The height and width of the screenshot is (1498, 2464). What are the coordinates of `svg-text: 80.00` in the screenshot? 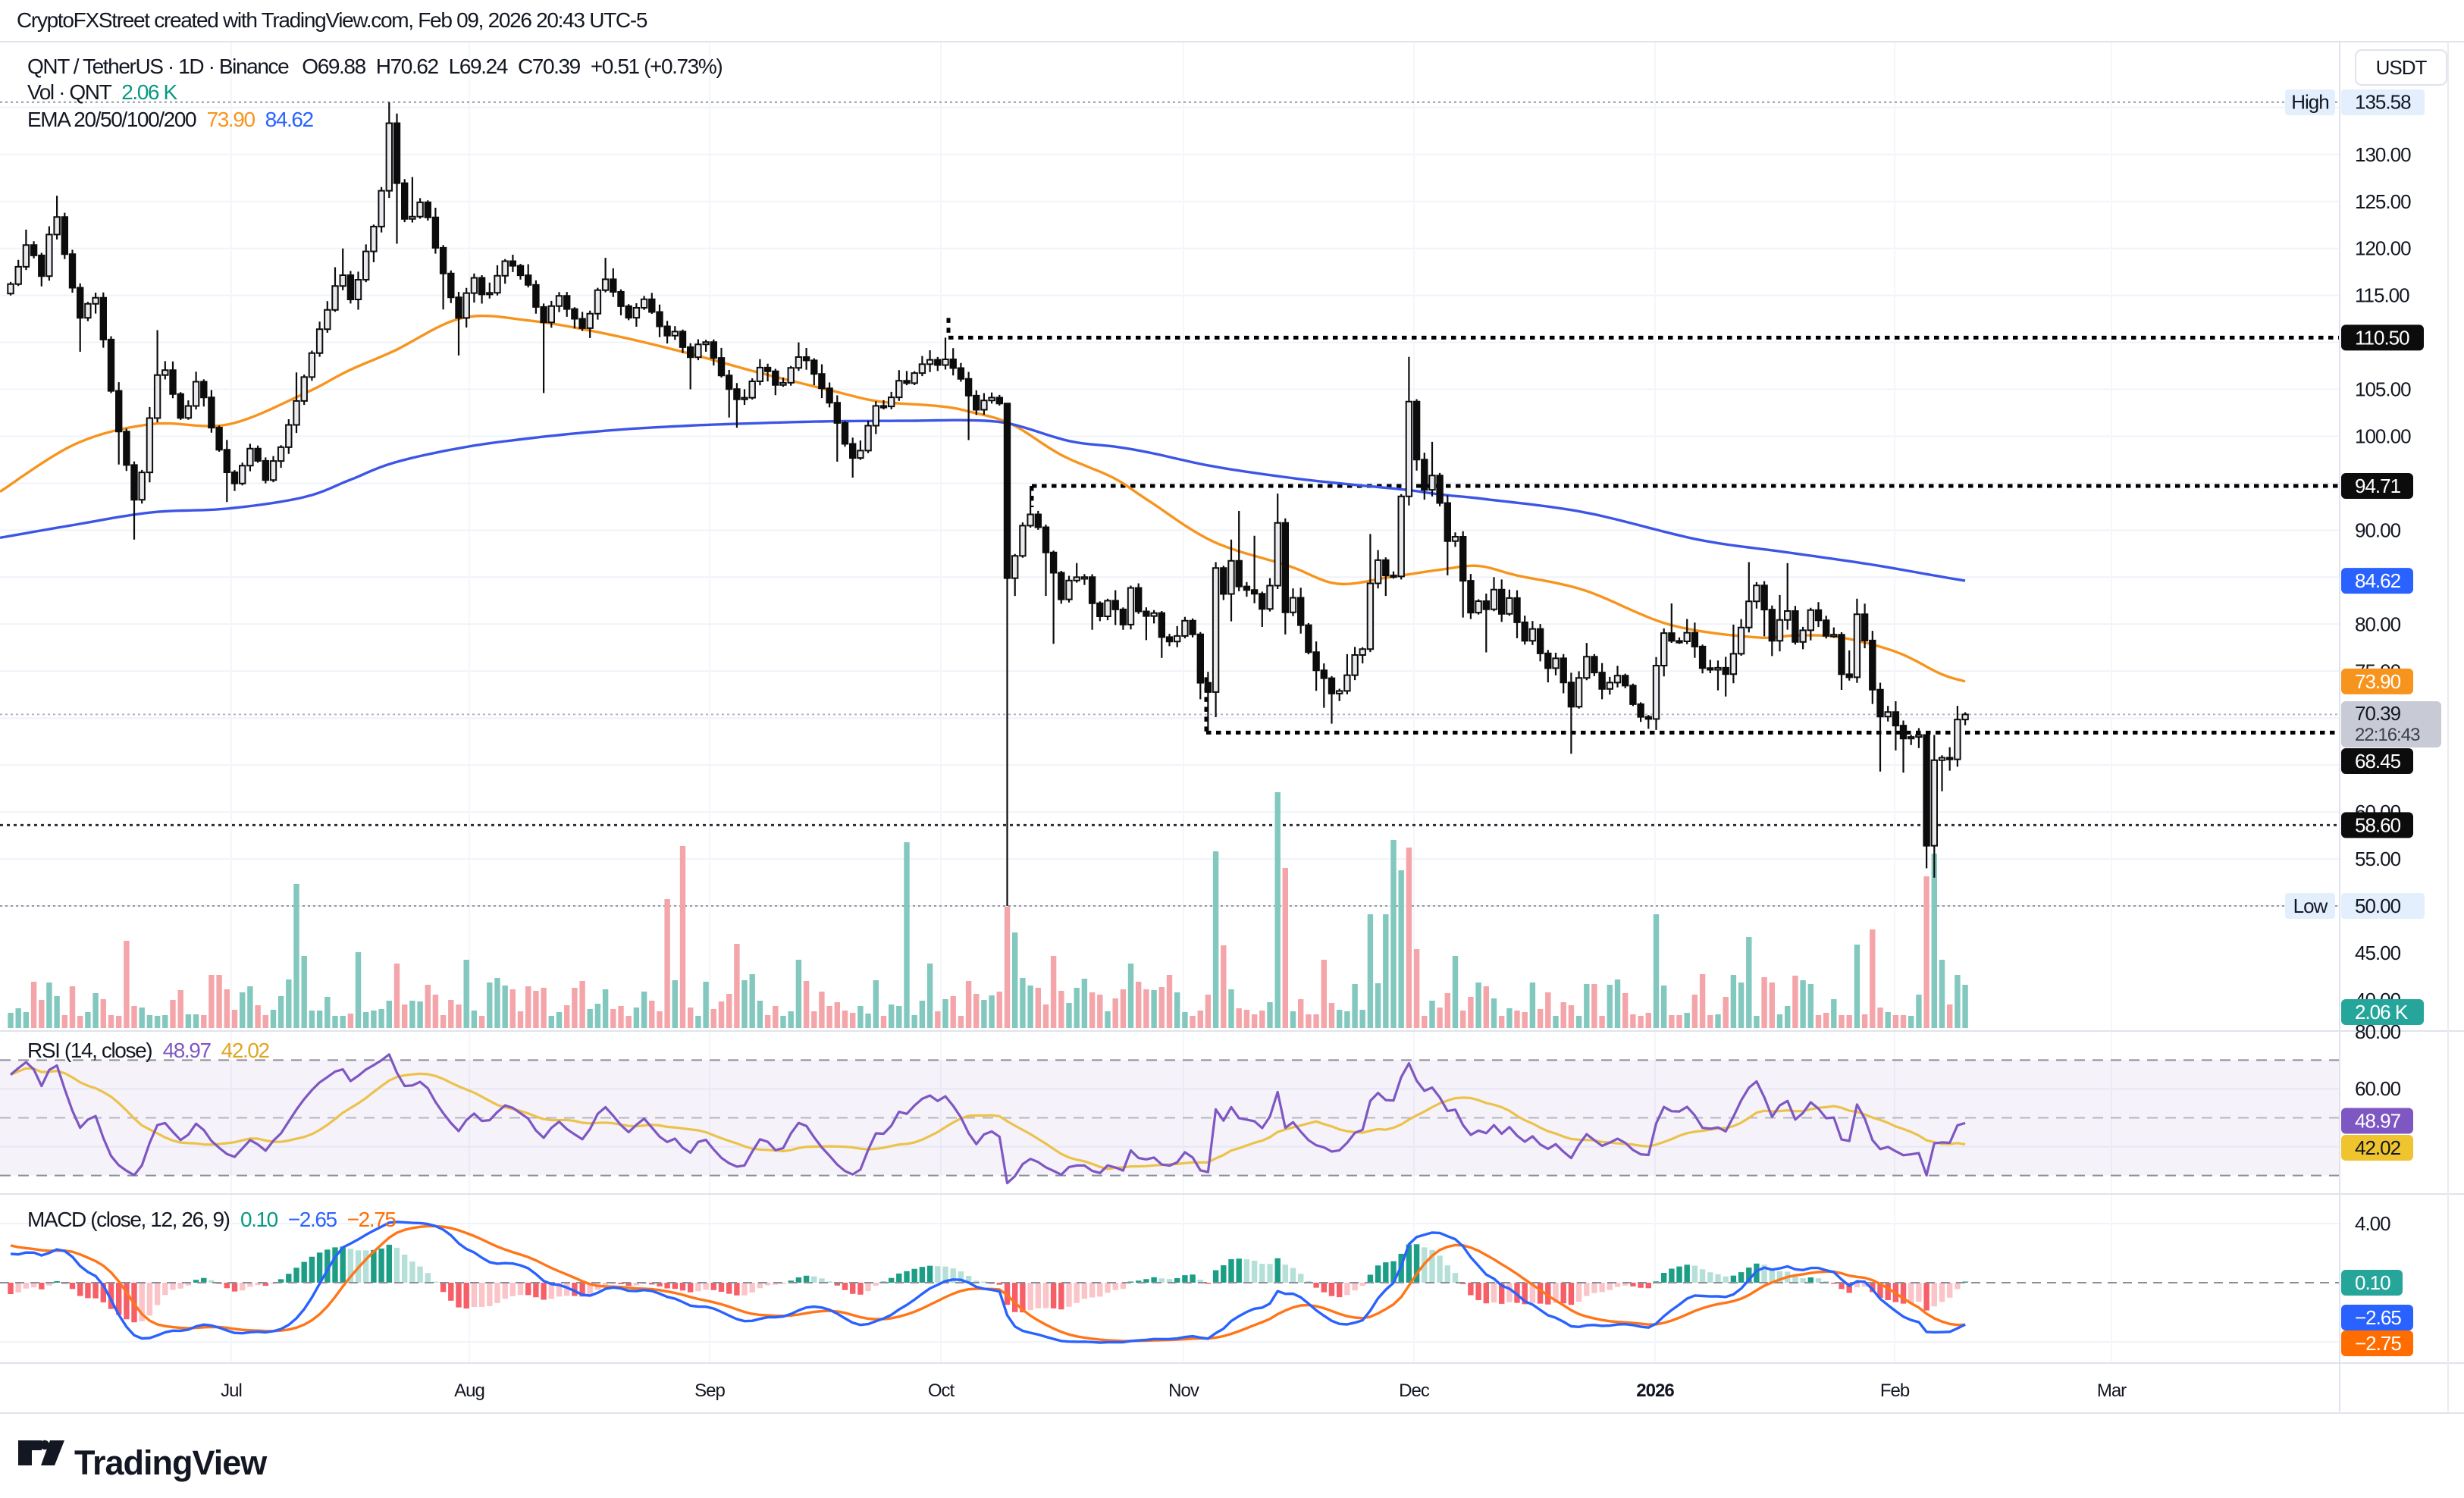 It's located at (2378, 624).